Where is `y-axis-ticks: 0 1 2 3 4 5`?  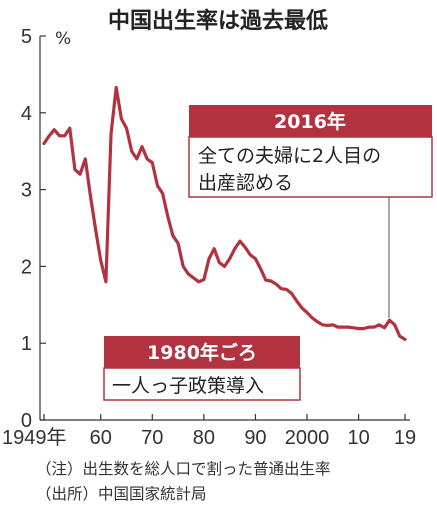 y-axis-ticks: 0 1 2 3 4 5 is located at coordinates (33, 229).